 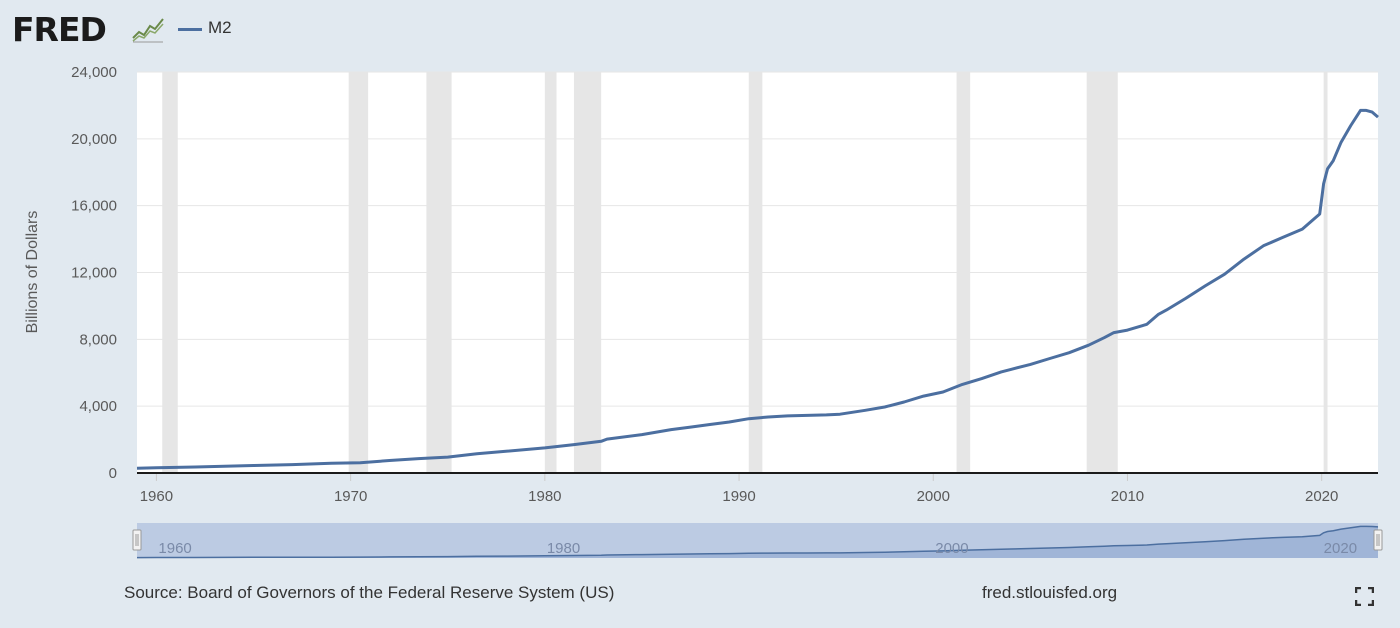 I want to click on navigator-handle-left, so click(x=137, y=540).